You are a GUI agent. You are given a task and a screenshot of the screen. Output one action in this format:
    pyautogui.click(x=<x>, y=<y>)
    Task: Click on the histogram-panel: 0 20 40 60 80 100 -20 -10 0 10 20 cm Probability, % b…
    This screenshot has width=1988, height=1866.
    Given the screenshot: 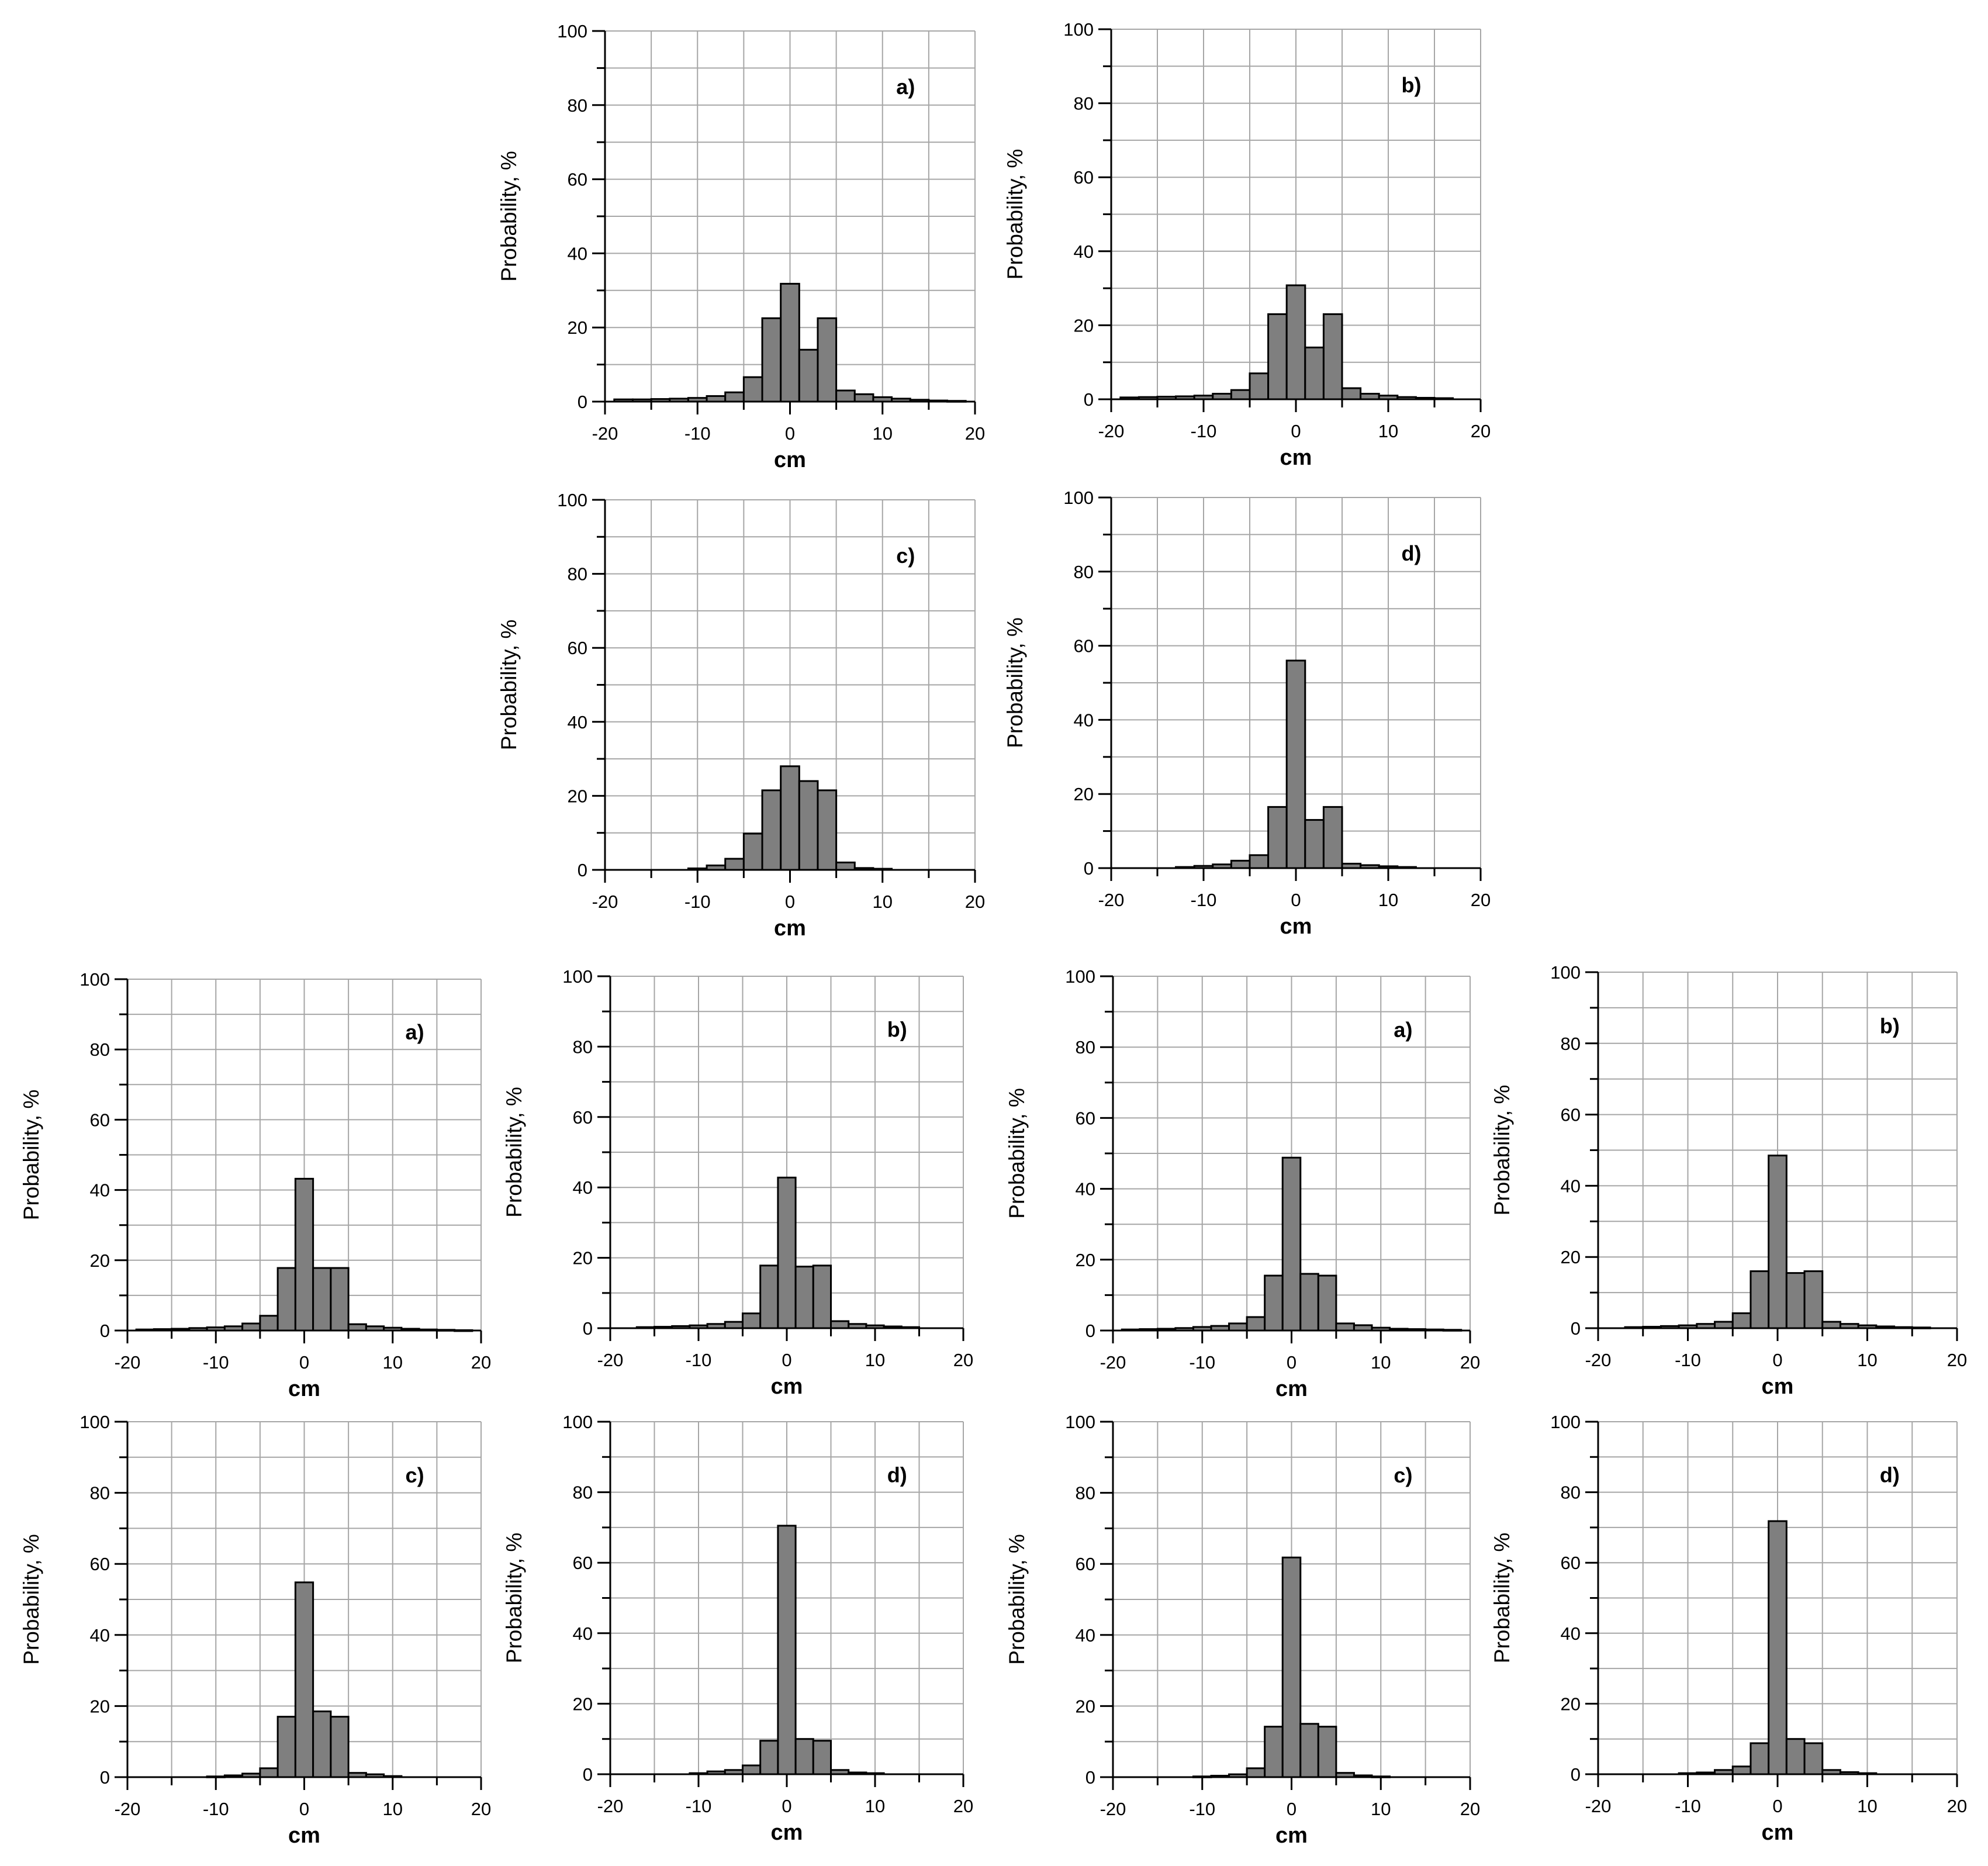 What is the action you would take?
    pyautogui.click(x=1247, y=245)
    